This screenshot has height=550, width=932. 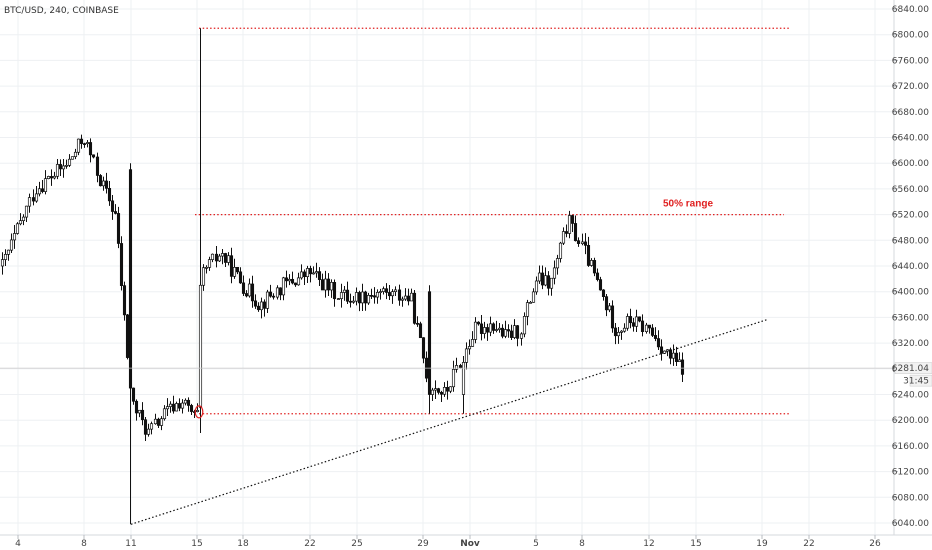 What do you see at coordinates (910, 447) in the screenshot?
I see `price-tick-label: 6160.00` at bounding box center [910, 447].